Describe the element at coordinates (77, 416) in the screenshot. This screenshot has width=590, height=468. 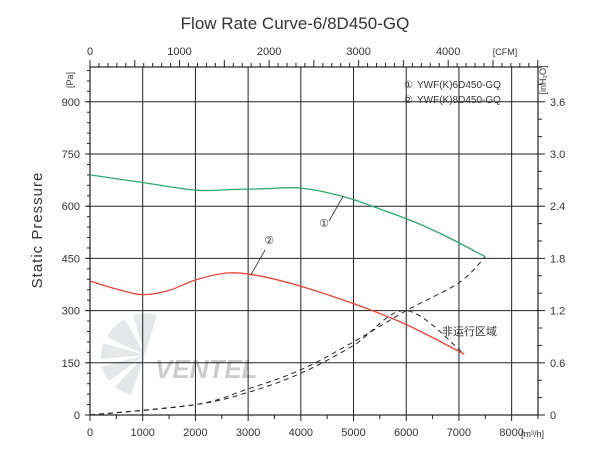
I see `left-tick-label: 0` at that location.